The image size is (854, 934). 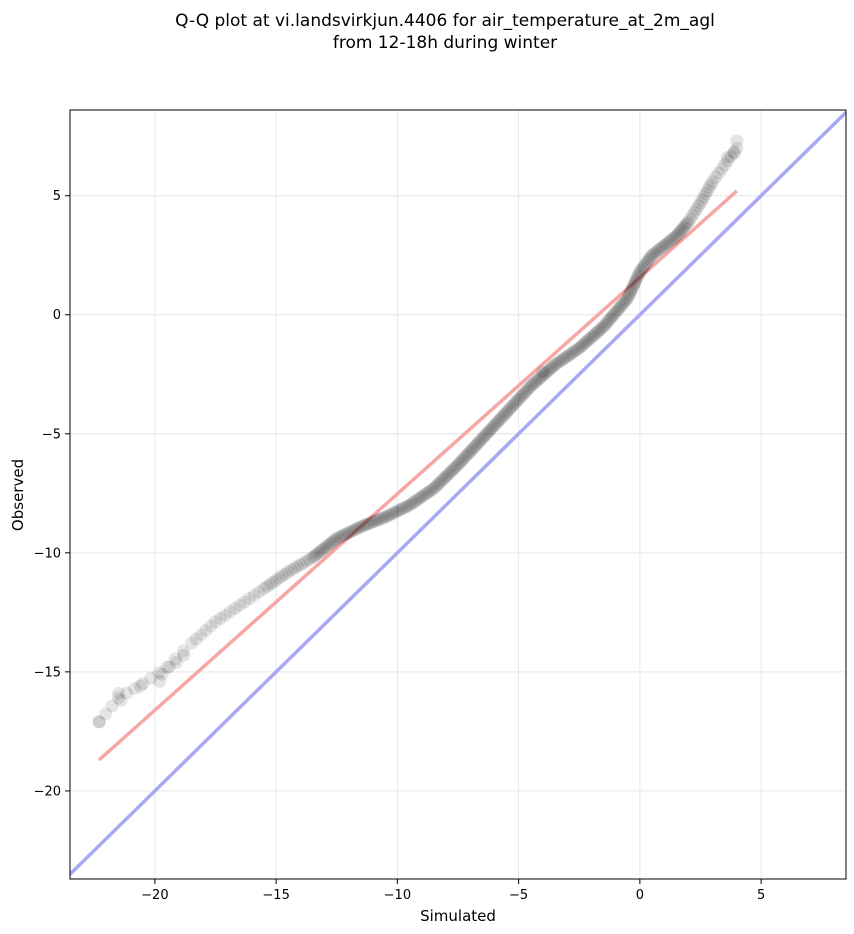 I want to click on y-axis-label: Observed, so click(x=18, y=495).